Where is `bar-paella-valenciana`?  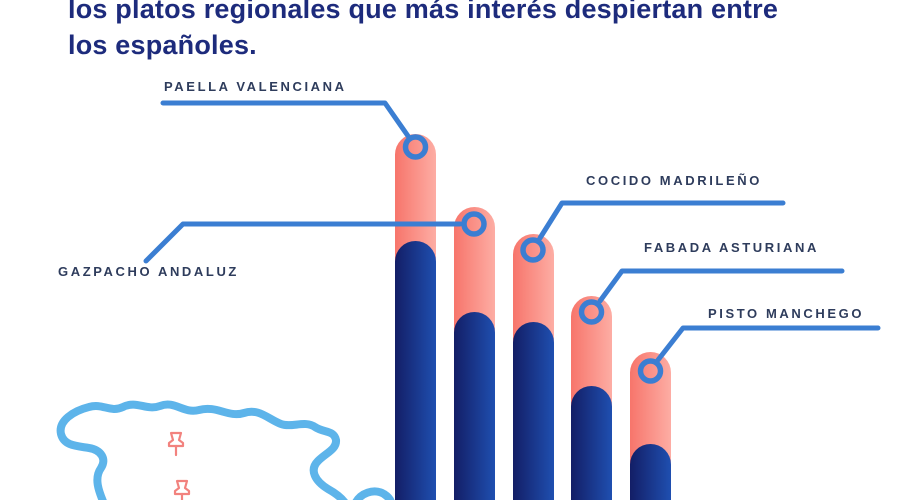 bar-paella-valenciana is located at coordinates (415, 317).